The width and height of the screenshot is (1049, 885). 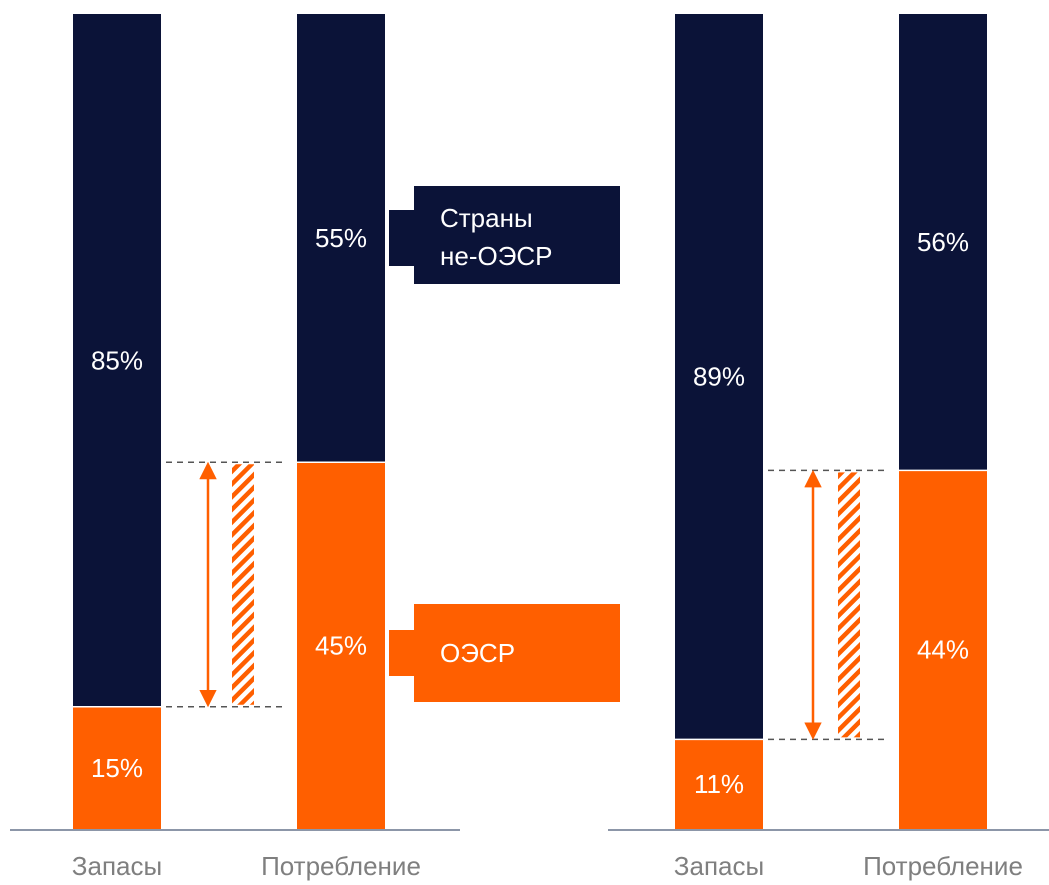 I want to click on legend-non-oecd-line1: Страны, so click(x=486, y=218).